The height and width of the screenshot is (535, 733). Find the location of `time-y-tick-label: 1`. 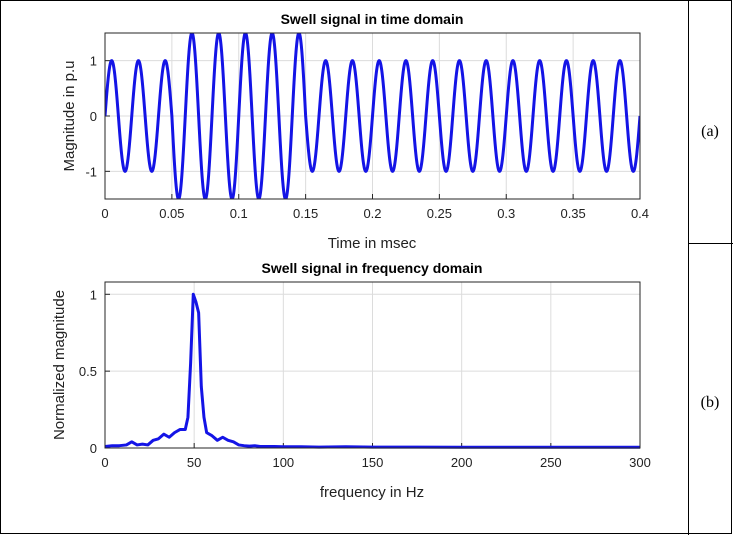

time-y-tick-label: 1 is located at coordinates (93, 61).